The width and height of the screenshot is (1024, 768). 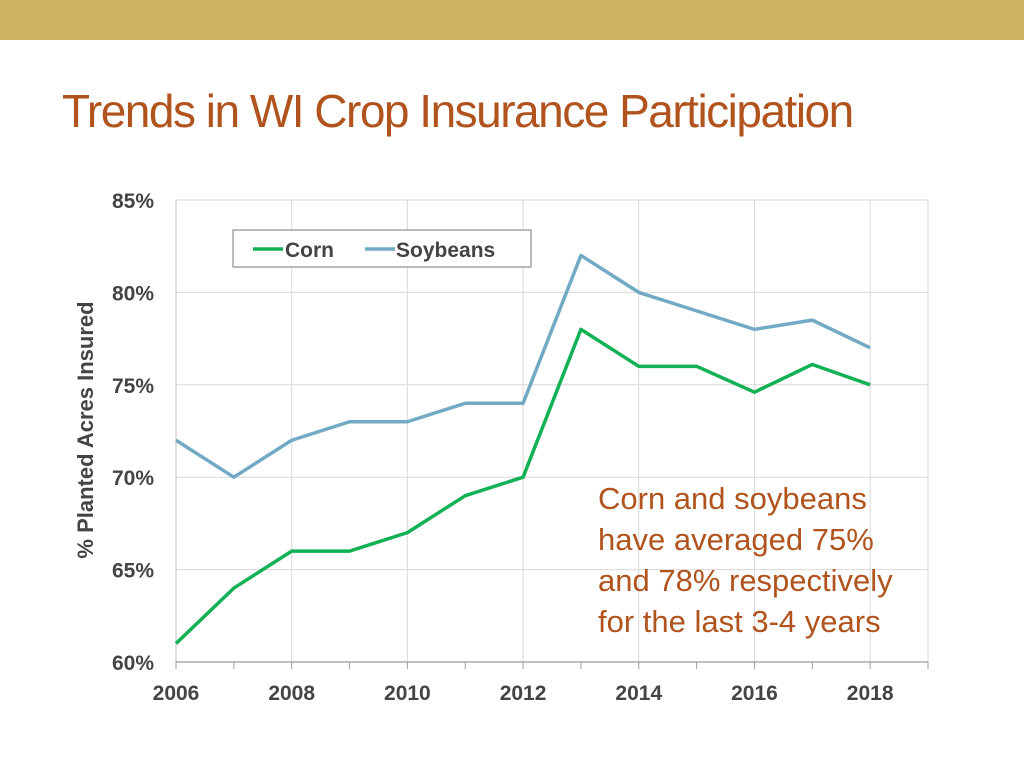 I want to click on annotation-line: Corn and soybeans, so click(x=732, y=498).